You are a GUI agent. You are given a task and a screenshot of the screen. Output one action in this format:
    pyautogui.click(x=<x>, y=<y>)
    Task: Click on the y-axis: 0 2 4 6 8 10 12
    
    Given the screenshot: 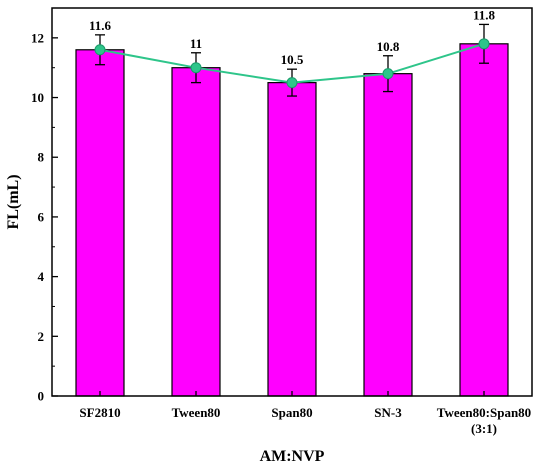 What is the action you would take?
    pyautogui.click(x=44, y=217)
    